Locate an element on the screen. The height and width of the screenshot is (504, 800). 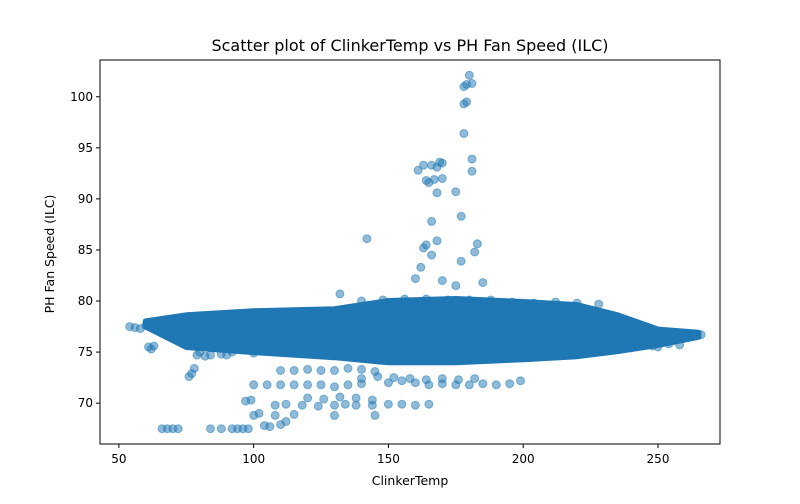
y-tick-label: 70 is located at coordinates (85, 403).